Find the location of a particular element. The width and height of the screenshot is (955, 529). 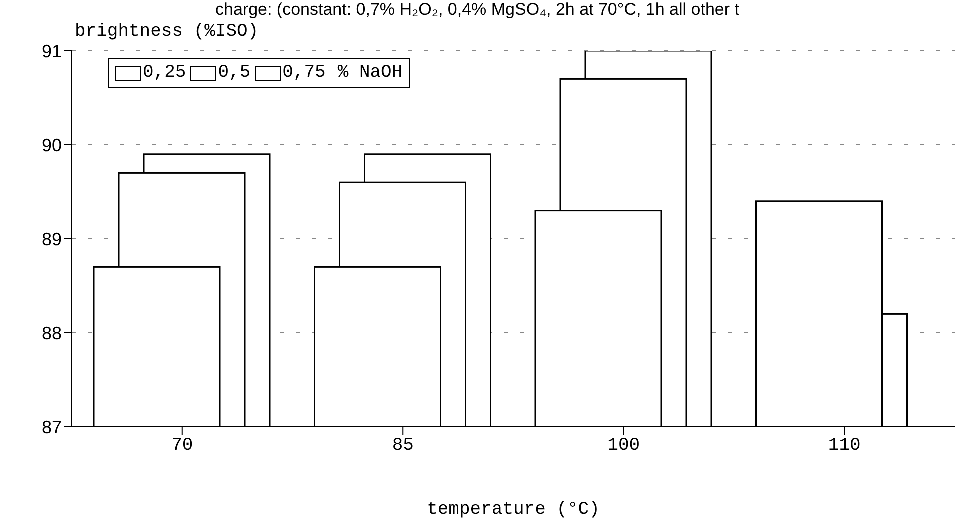

y-tick-label: 89 is located at coordinates (52, 239).